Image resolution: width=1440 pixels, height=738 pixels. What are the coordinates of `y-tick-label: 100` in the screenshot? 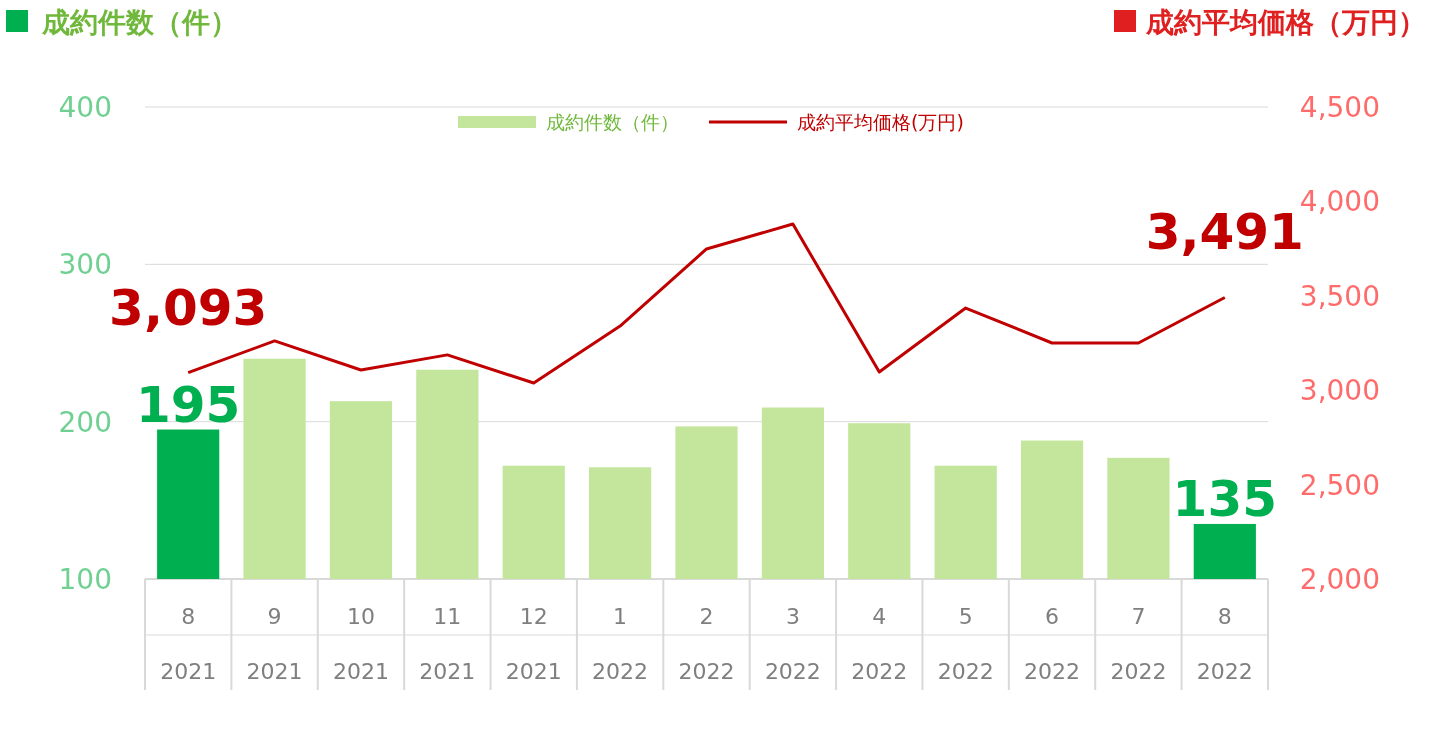 It's located at (85, 579).